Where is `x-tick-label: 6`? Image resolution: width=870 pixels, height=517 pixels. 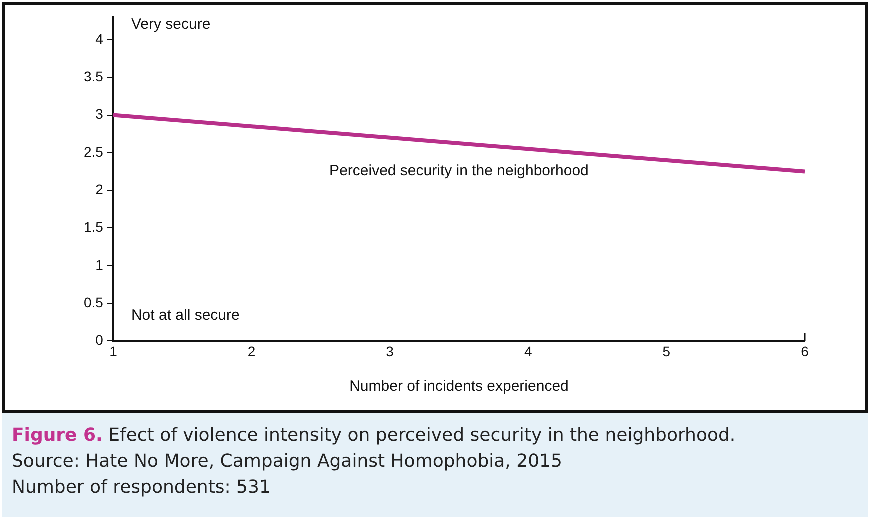 x-tick-label: 6 is located at coordinates (805, 351).